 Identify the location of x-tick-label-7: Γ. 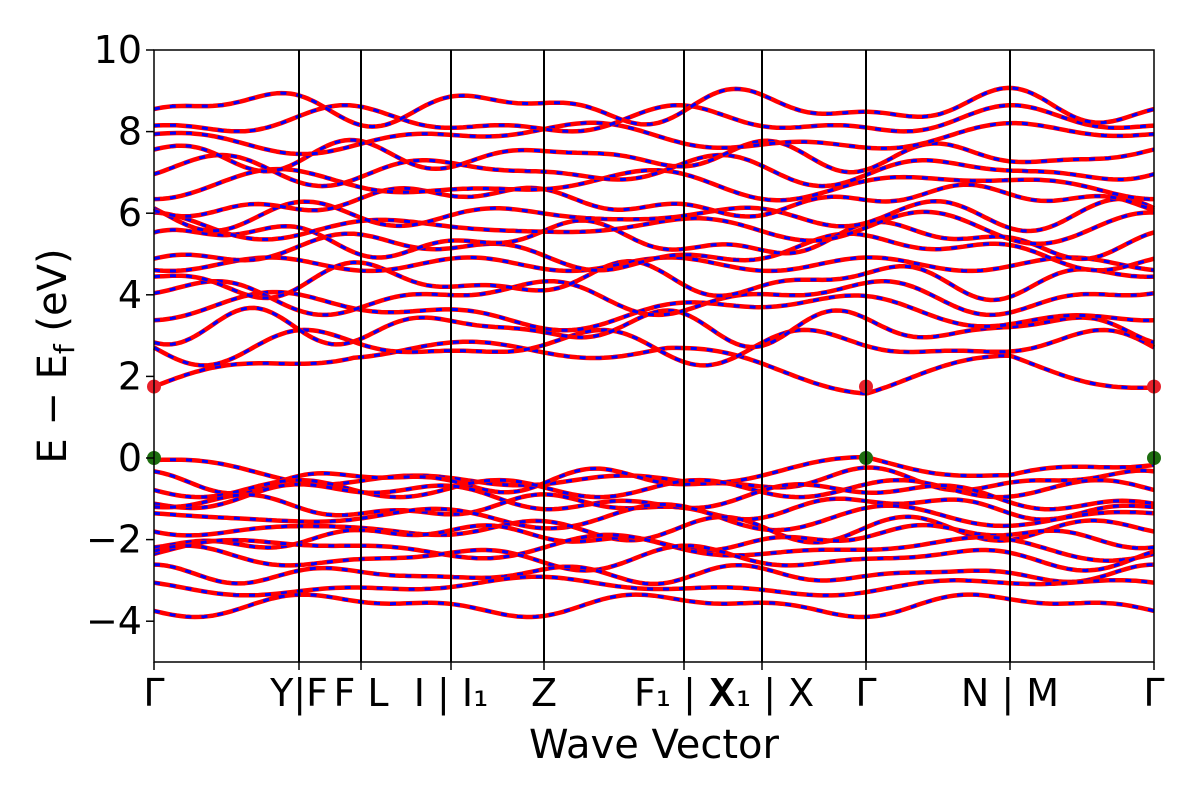
(865, 693).